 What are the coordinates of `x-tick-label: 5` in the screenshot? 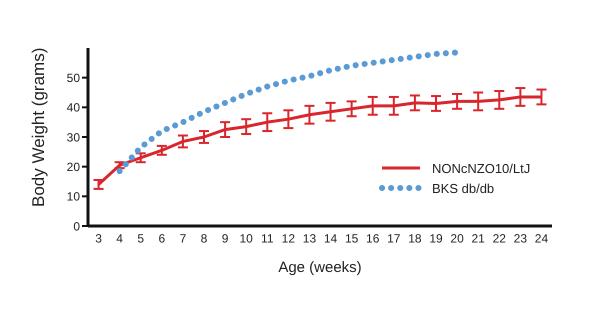 It's located at (140, 239).